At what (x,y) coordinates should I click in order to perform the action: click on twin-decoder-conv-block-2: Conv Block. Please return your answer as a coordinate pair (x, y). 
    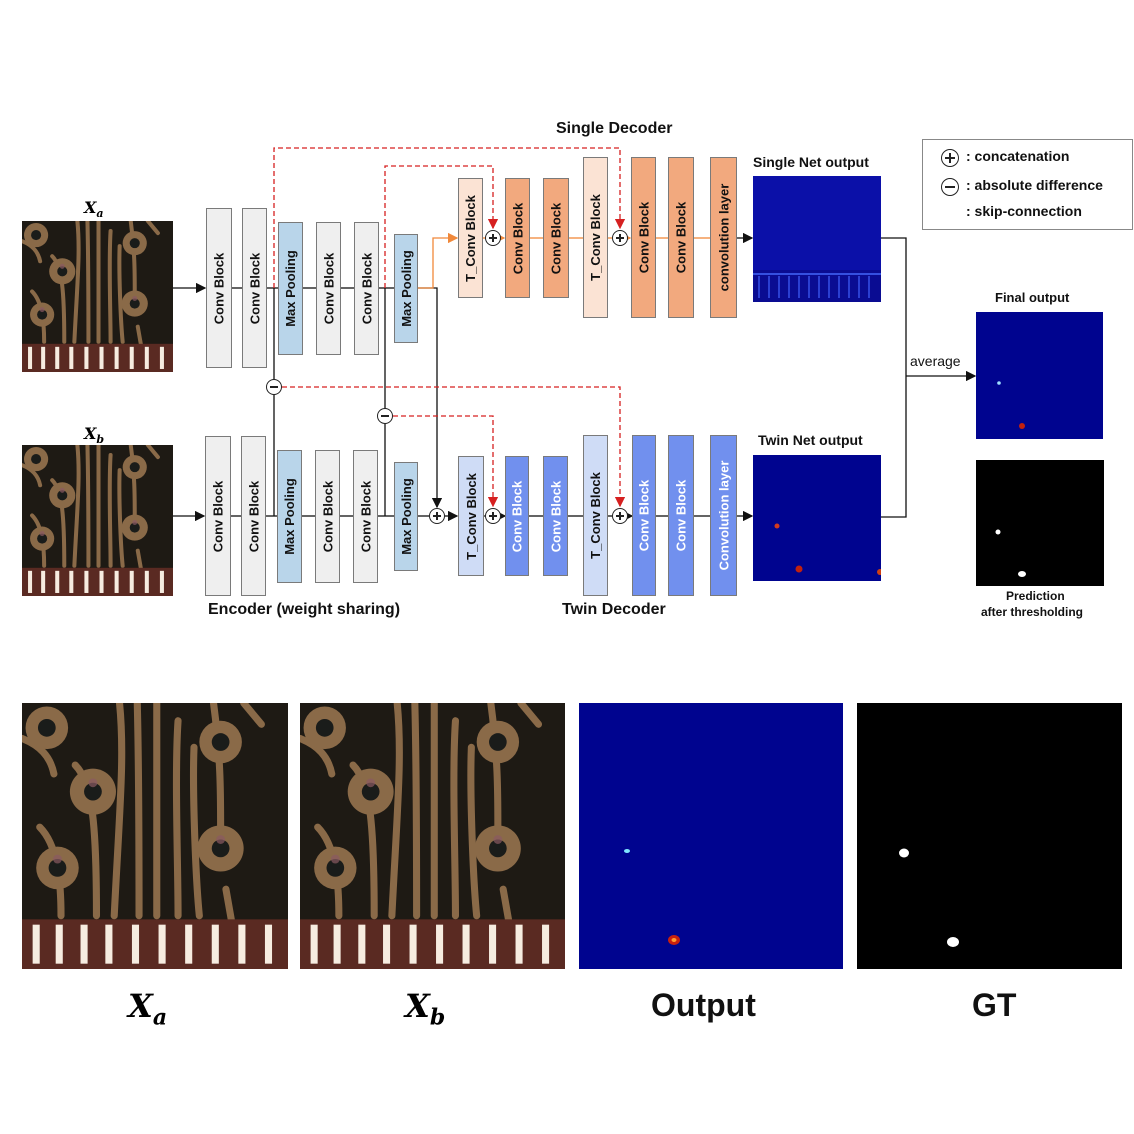
    Looking at the image, I should click on (555, 516).